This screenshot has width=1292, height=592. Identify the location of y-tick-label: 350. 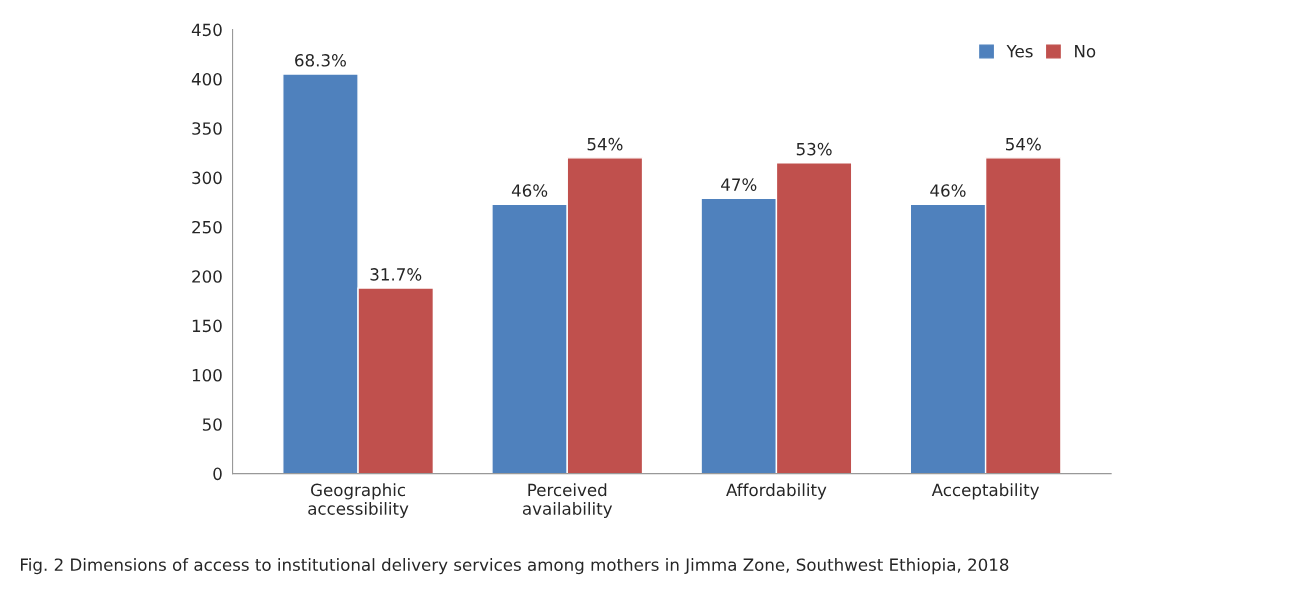
(207, 128).